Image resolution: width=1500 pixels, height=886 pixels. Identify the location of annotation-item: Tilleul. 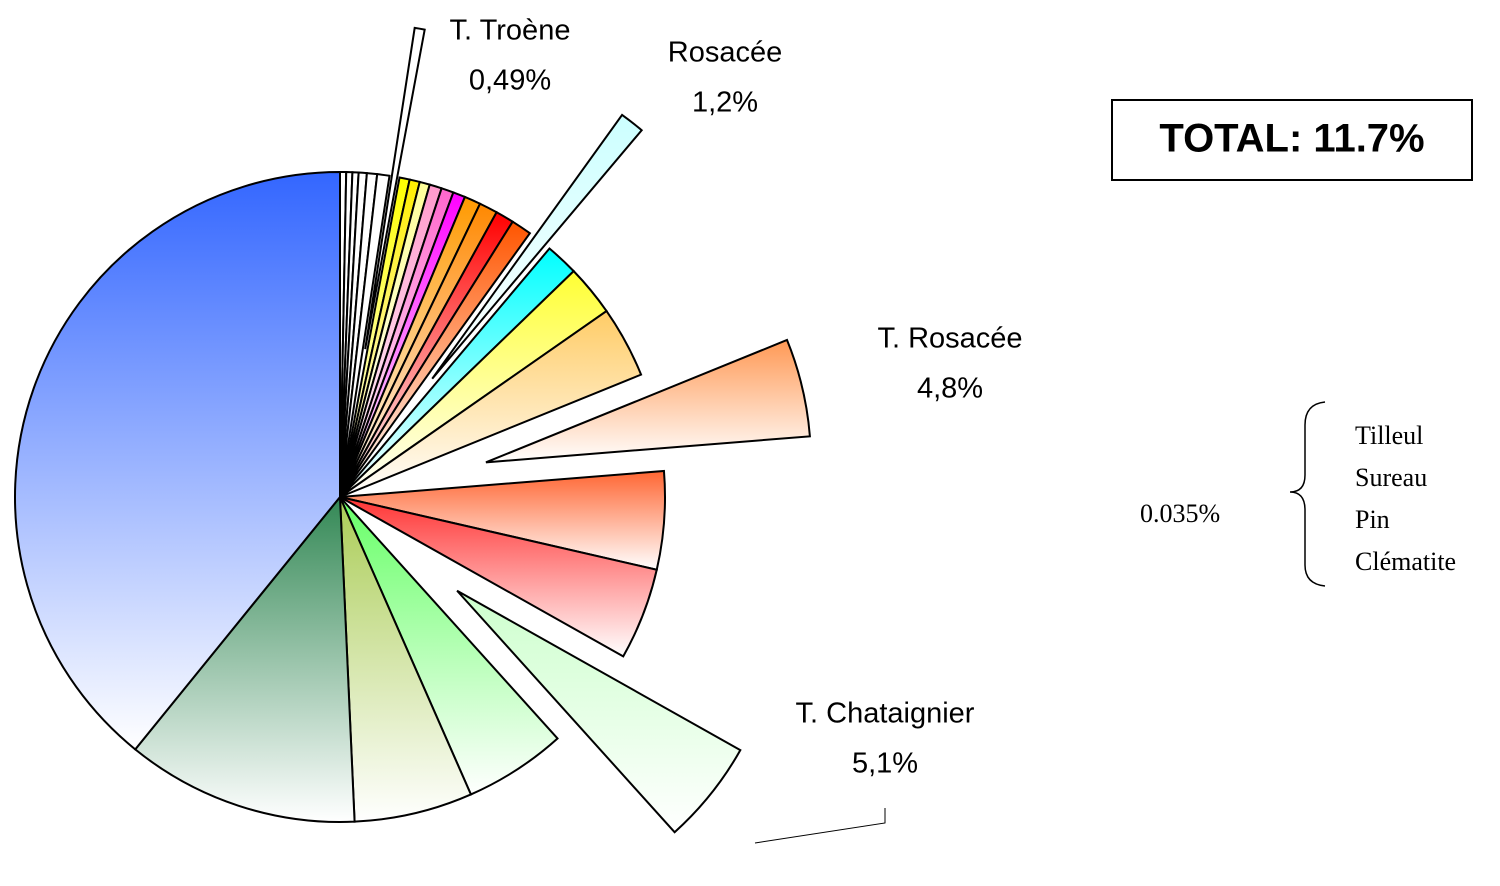
(1389, 435).